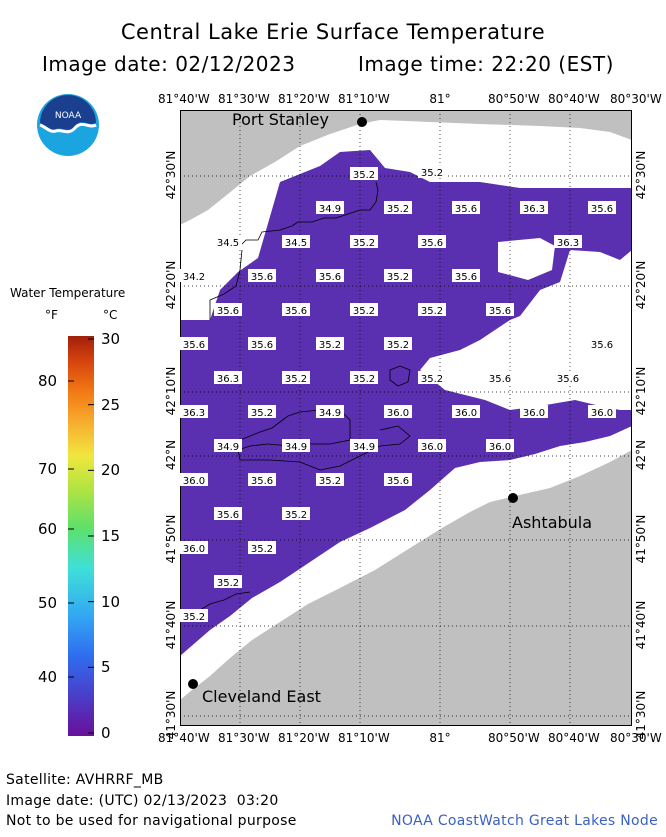 This screenshot has height=837, width=666. I want to click on left-lat-tick: 42°30'N, so click(171, 175).